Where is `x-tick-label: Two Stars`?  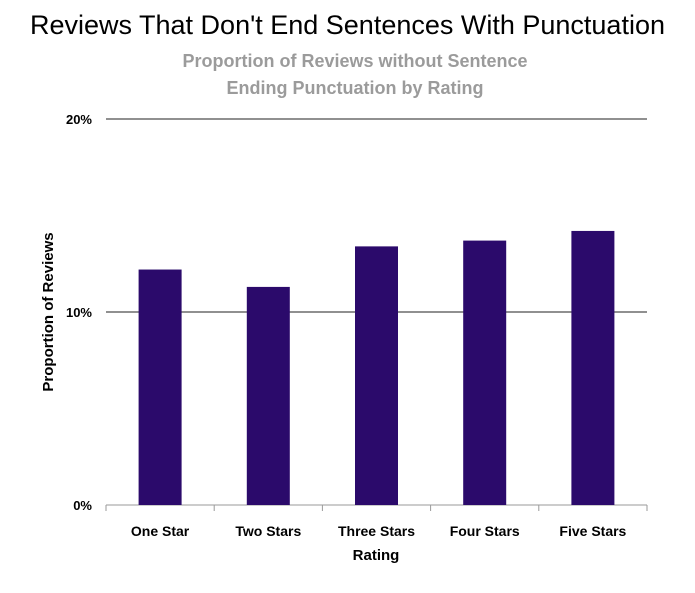 x-tick-label: Two Stars is located at coordinates (268, 531).